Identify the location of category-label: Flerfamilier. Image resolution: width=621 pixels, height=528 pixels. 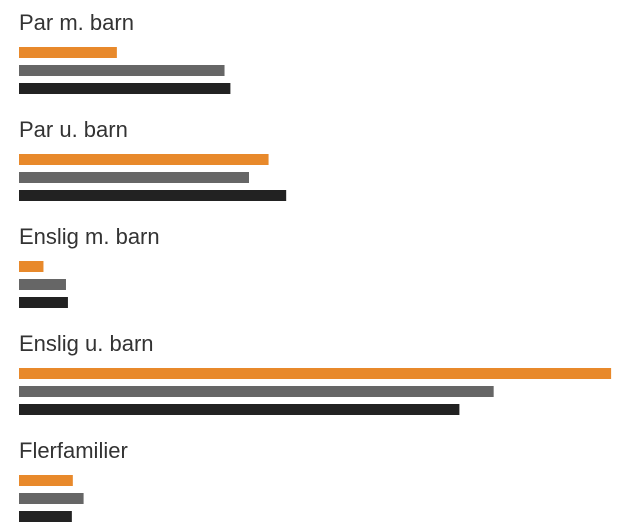
(73, 450).